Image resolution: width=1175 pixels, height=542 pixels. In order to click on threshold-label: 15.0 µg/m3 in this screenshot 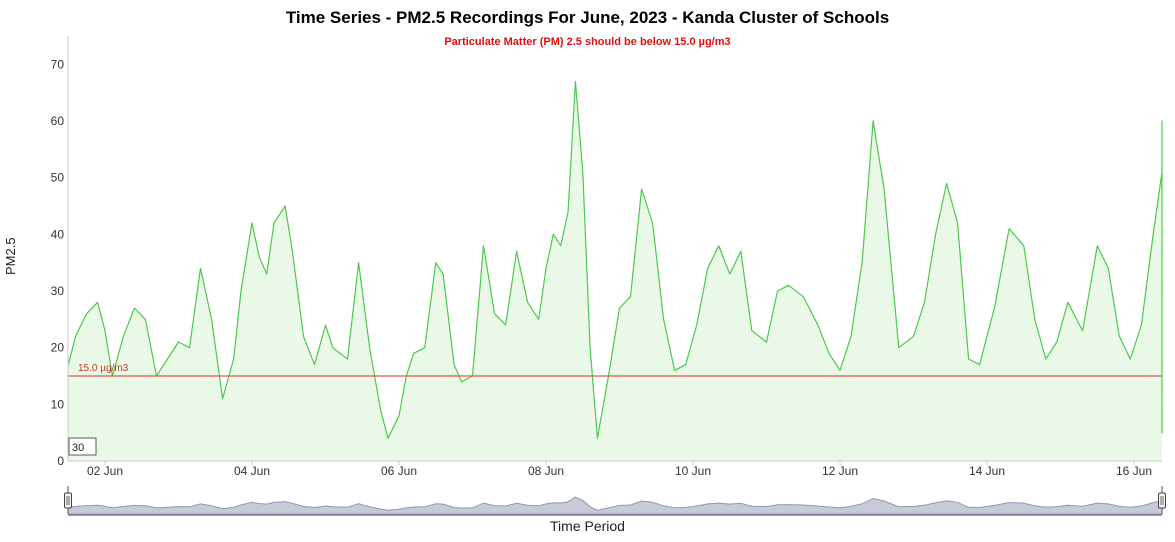, I will do `click(103, 368)`.